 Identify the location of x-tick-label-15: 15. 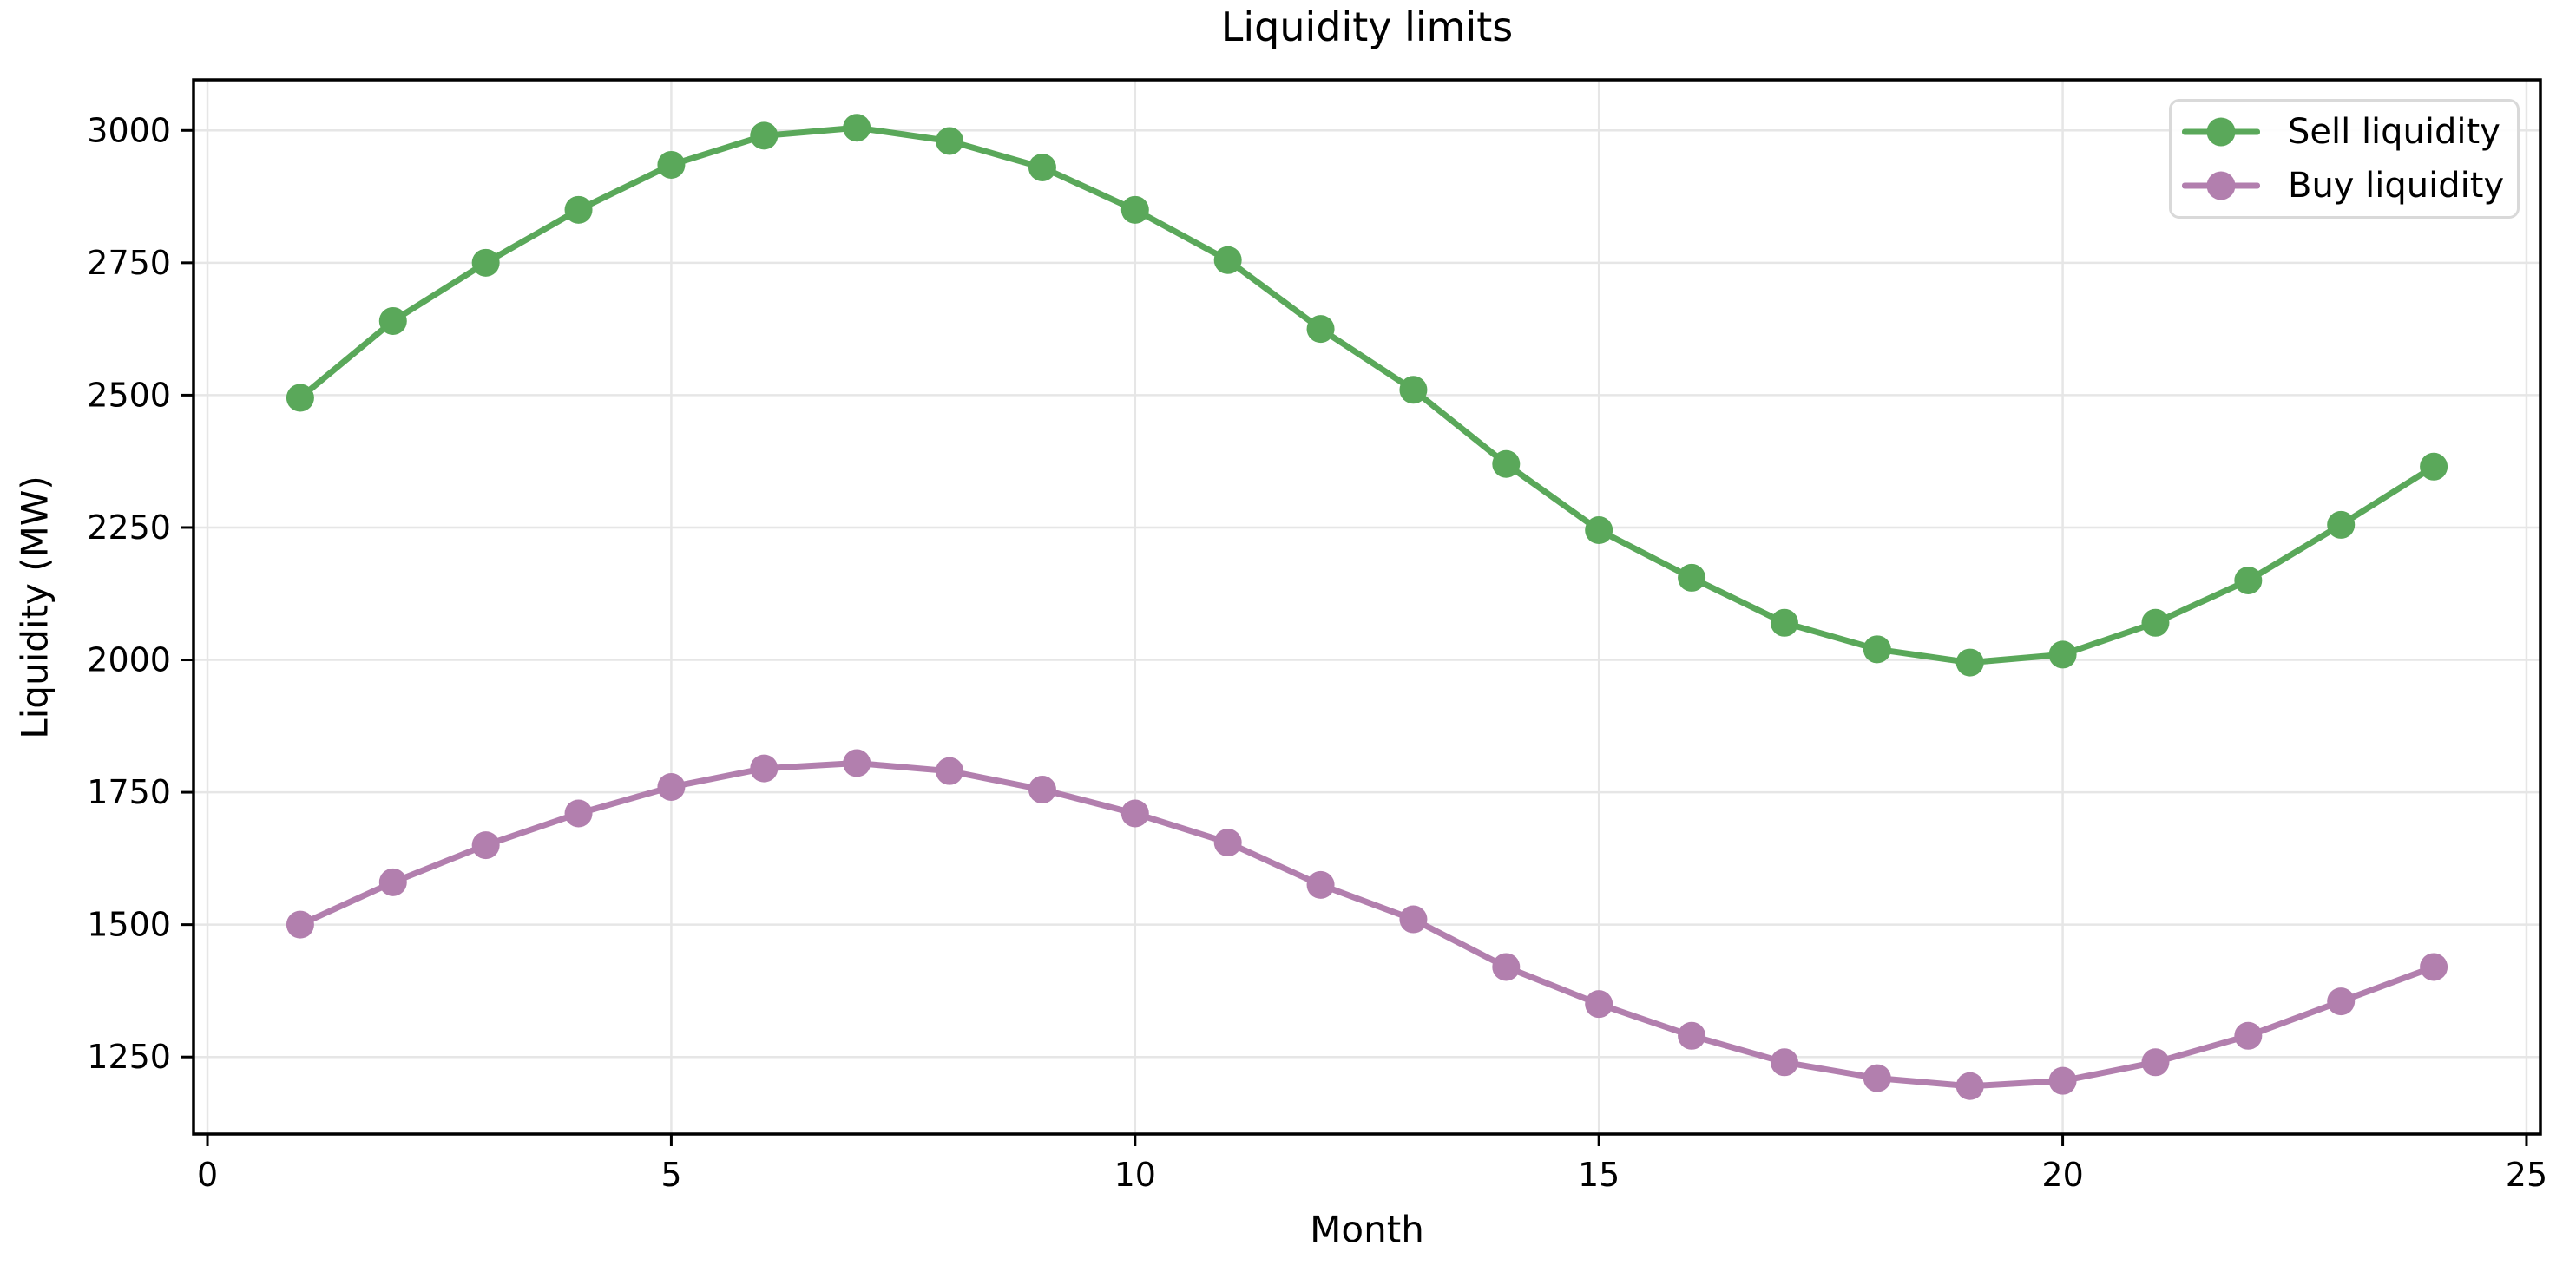
(1599, 1175).